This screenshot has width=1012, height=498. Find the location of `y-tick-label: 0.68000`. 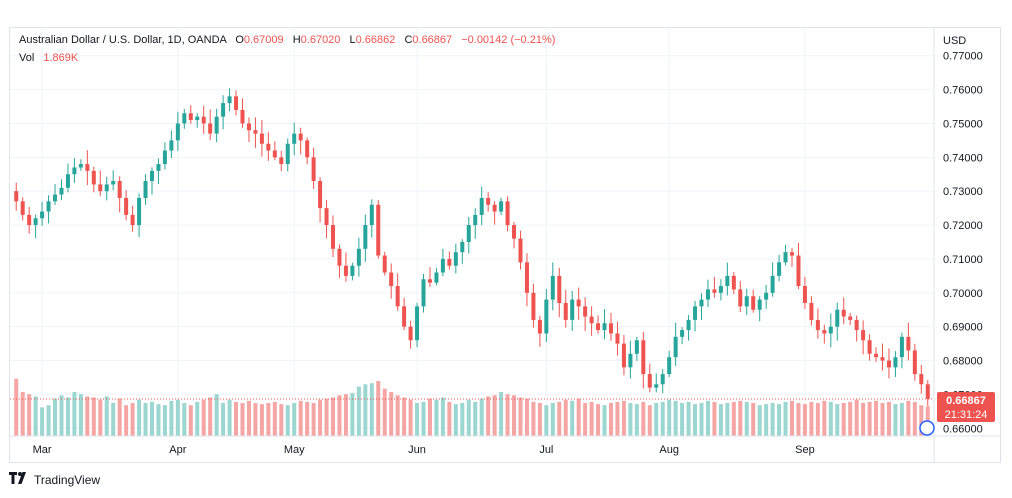

y-tick-label: 0.68000 is located at coordinates (963, 362).